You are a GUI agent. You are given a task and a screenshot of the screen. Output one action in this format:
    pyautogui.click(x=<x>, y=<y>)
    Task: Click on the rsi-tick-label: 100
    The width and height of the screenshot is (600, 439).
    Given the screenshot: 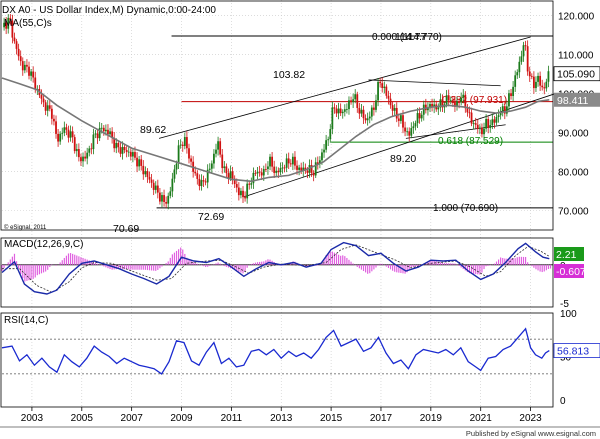 What is the action you would take?
    pyautogui.click(x=568, y=314)
    